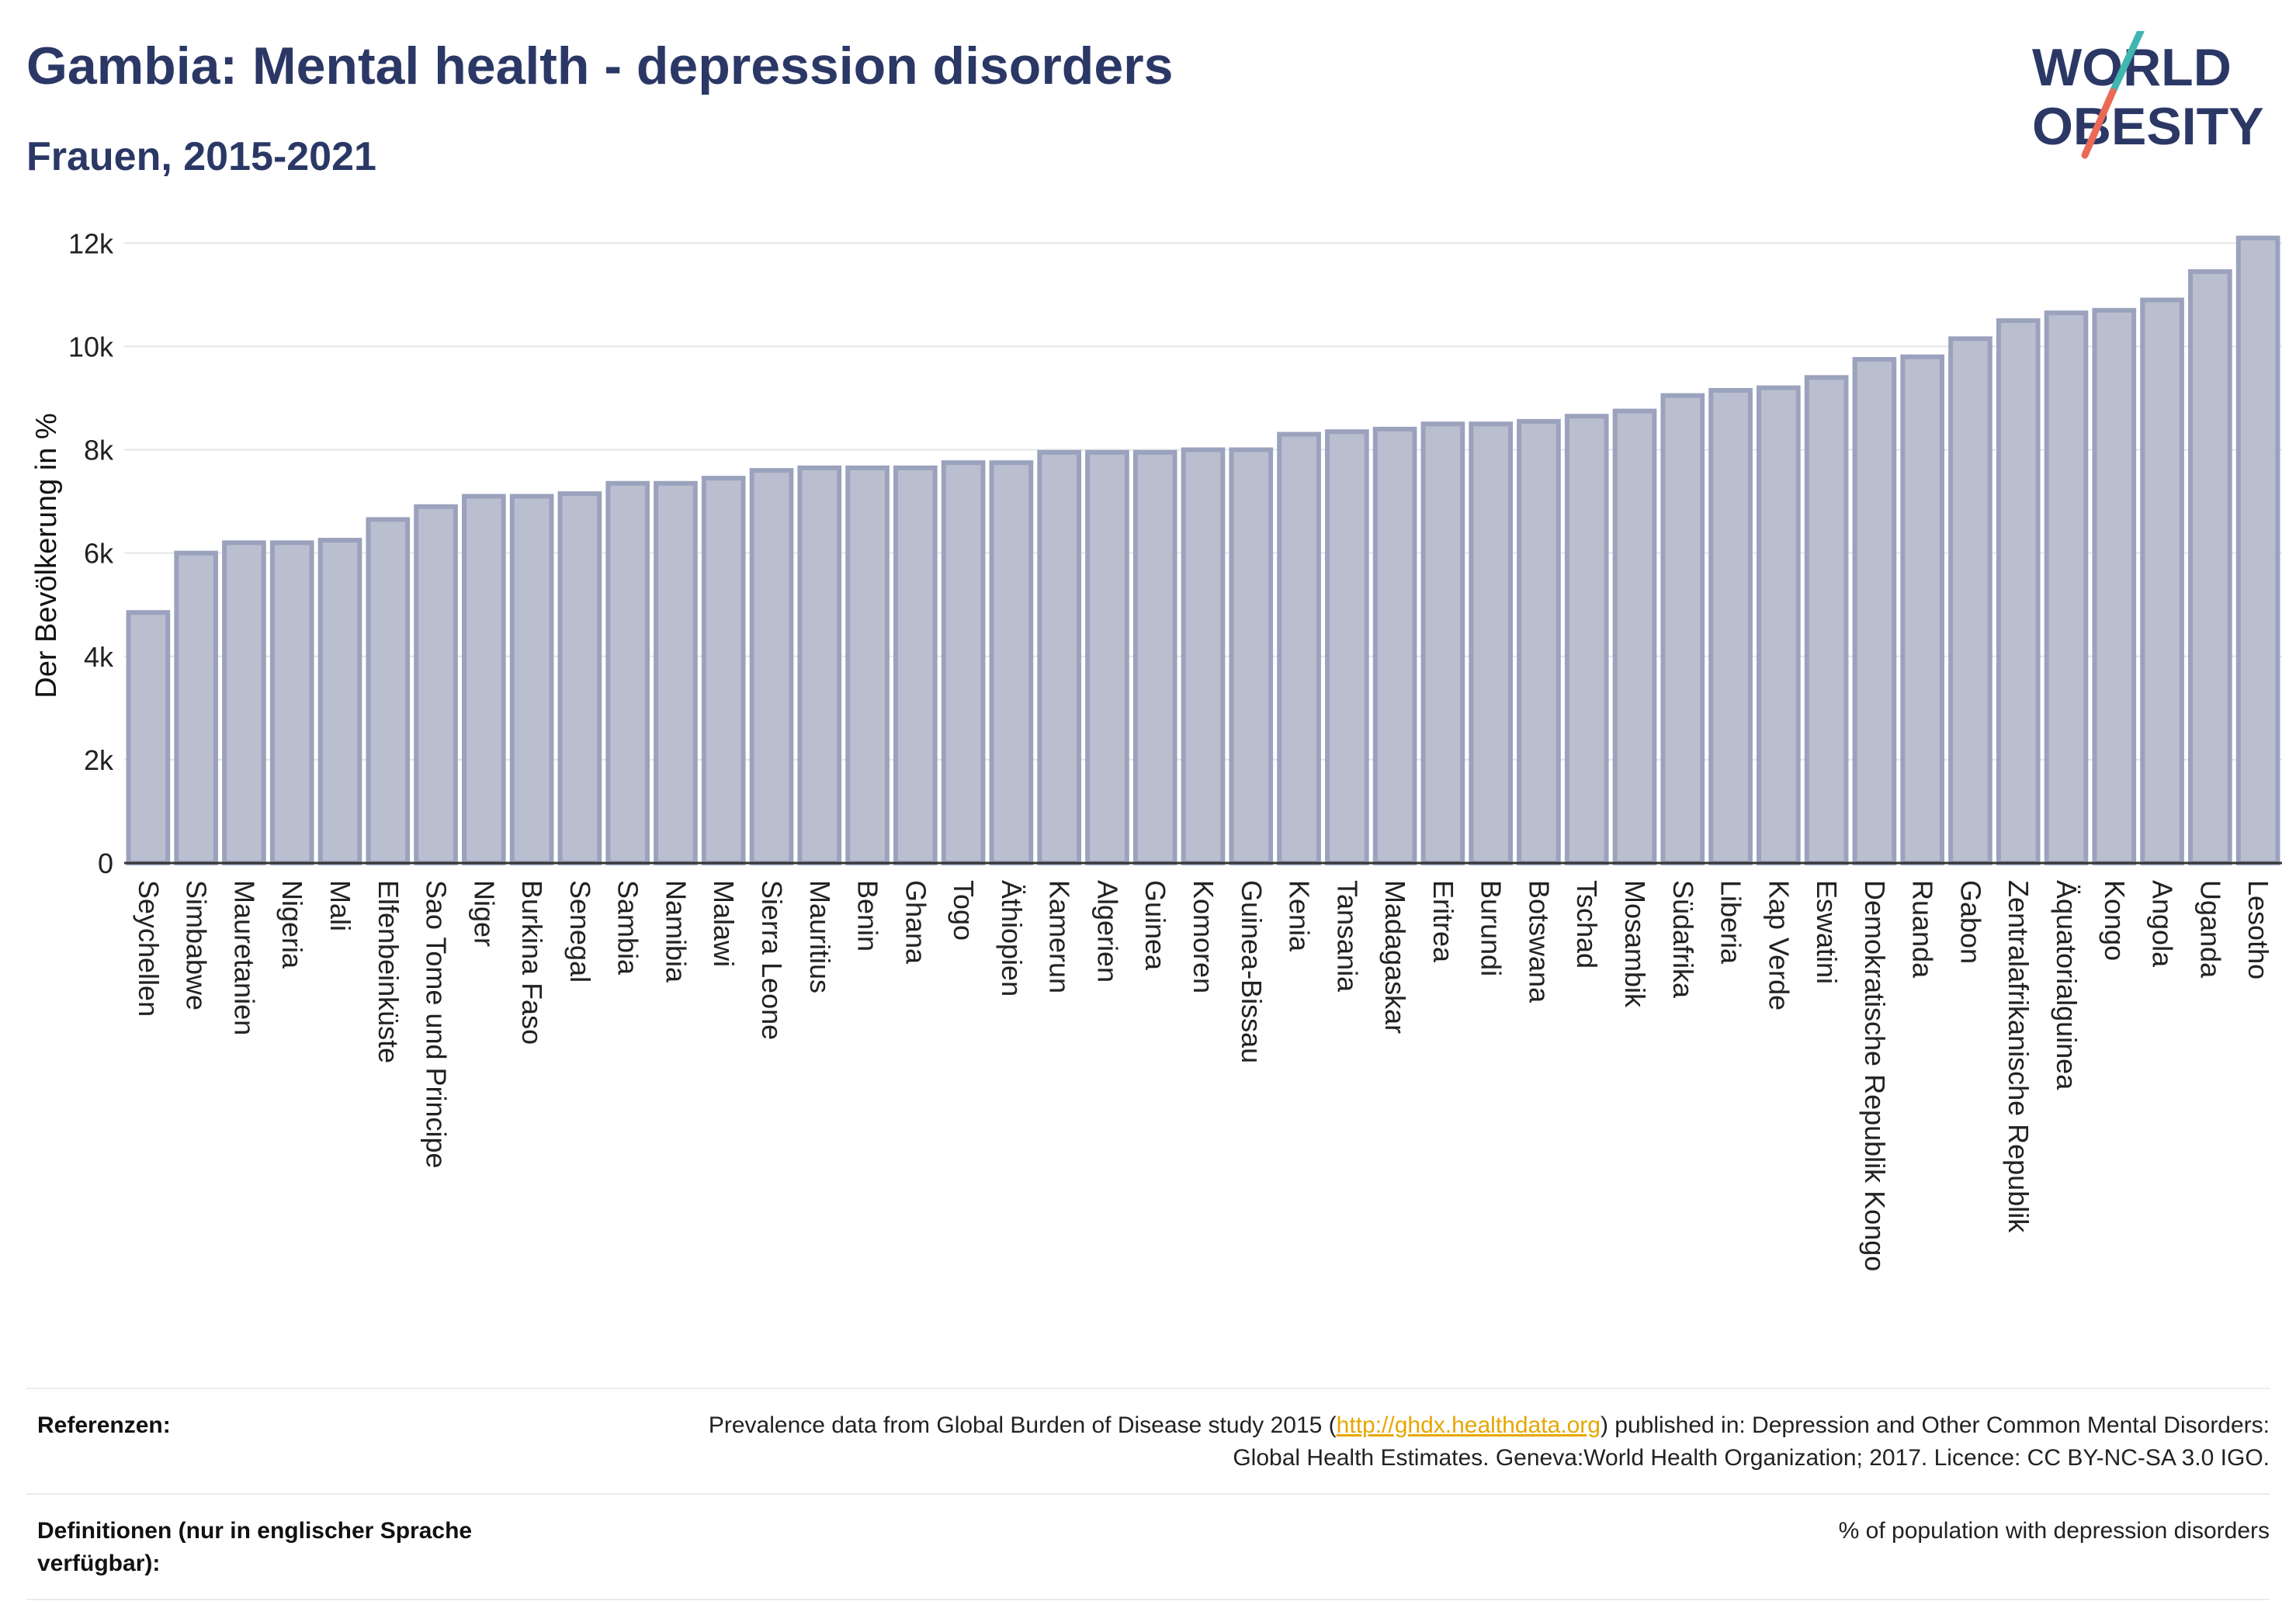 The image size is (2296, 1622). What do you see at coordinates (1539, 941) in the screenshot?
I see `x-tick-label: Botswana` at bounding box center [1539, 941].